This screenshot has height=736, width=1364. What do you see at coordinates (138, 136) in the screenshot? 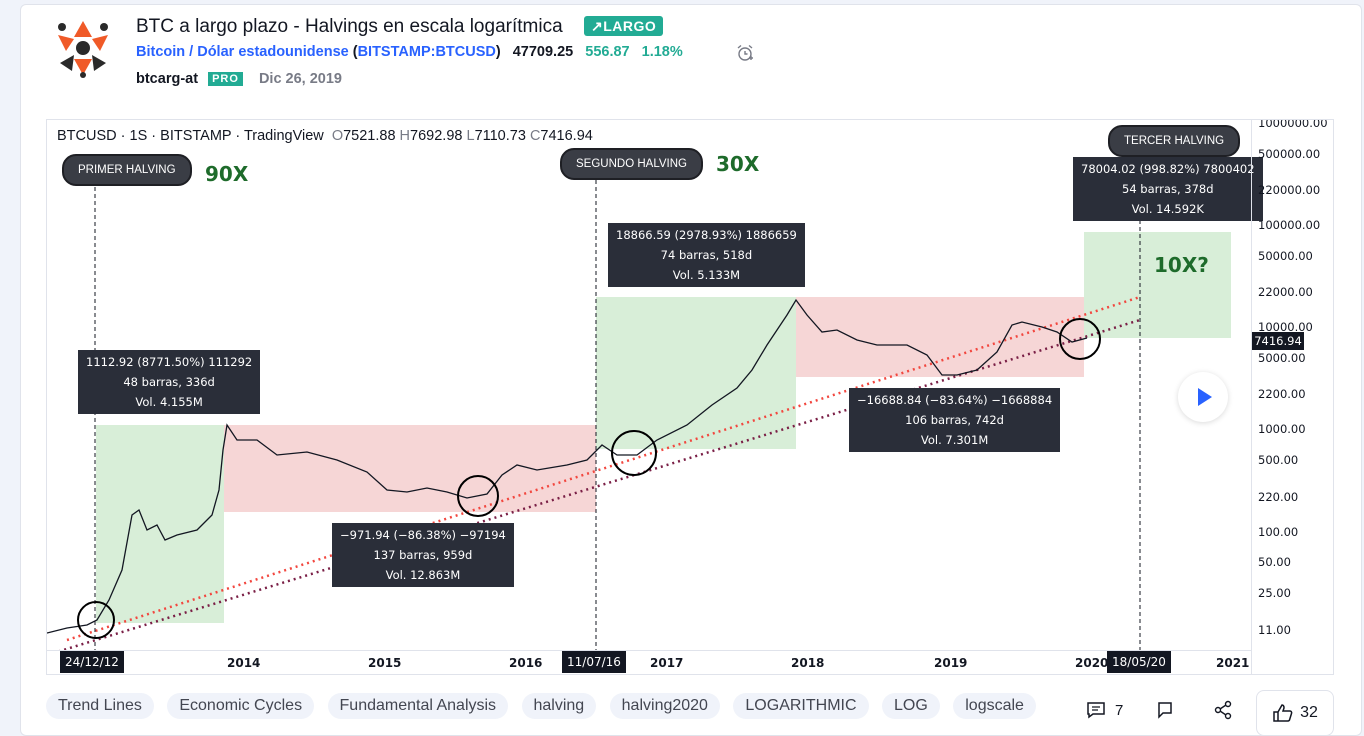
I see `legend-interval: 1S` at bounding box center [138, 136].